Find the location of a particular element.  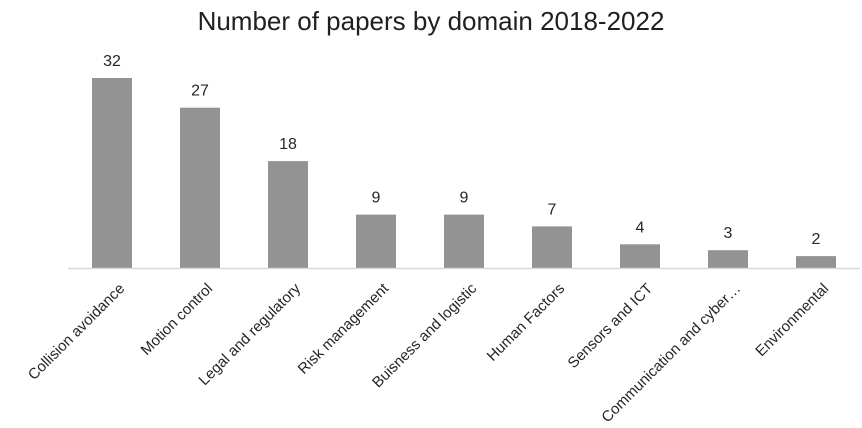

x-tick-label-3: Risk management is located at coordinates (344, 329).